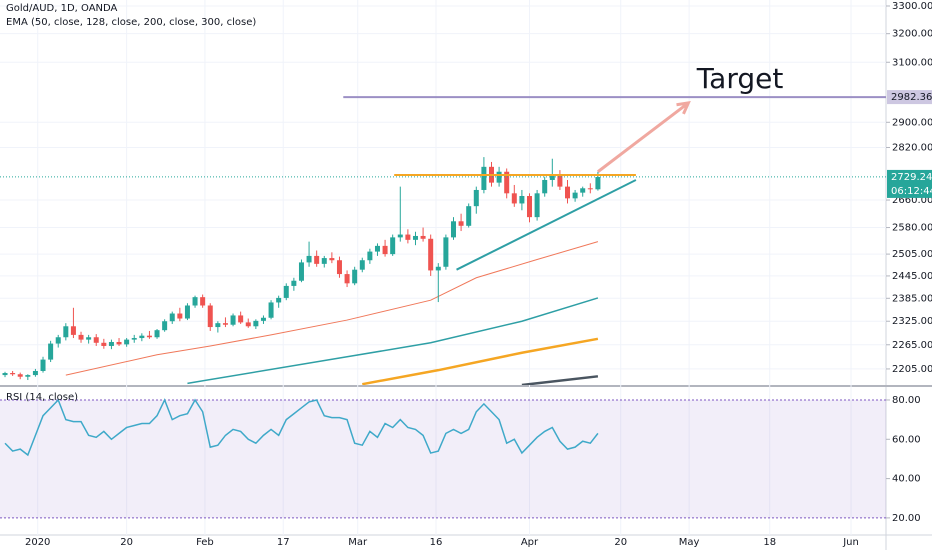 Image resolution: width=932 pixels, height=550 pixels. Describe the element at coordinates (906, 479) in the screenshot. I see `y-tick-label: 40.00` at that location.